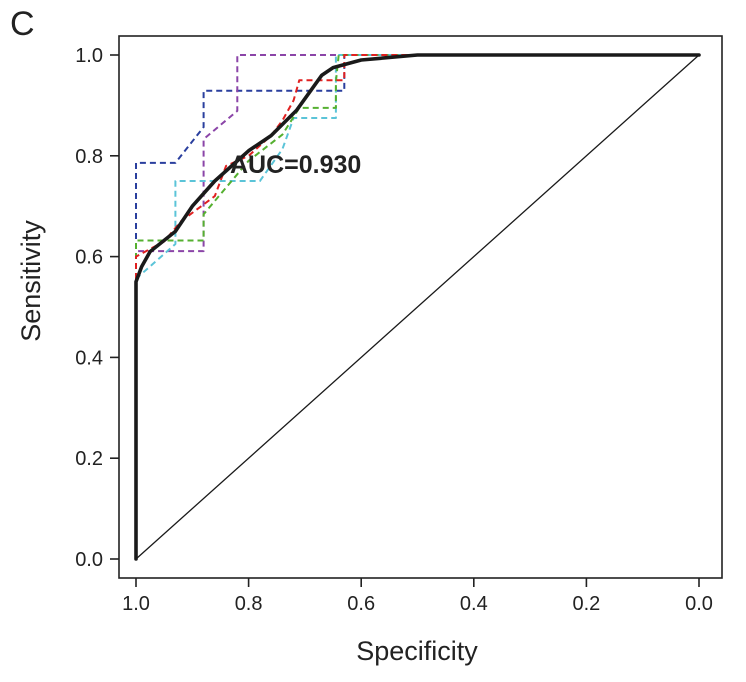 Image resolution: width=746 pixels, height=682 pixels. I want to click on y-tick-label: 0.6, so click(89, 258).